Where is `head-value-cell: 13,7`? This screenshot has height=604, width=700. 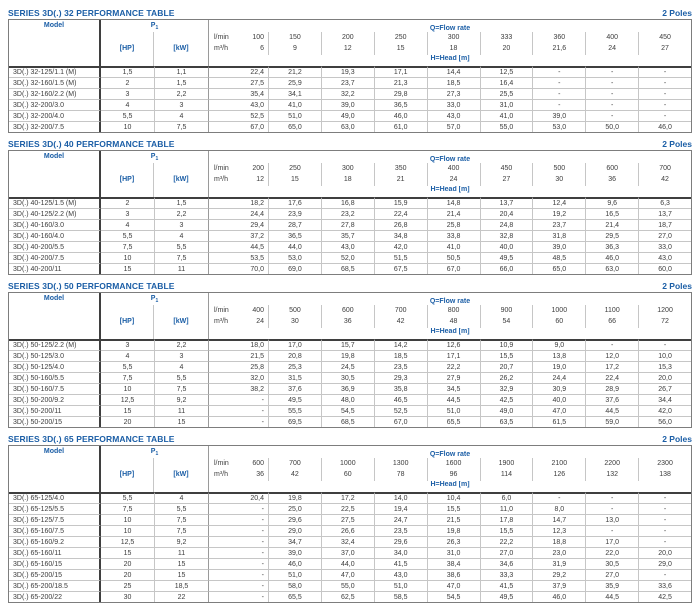 head-value-cell: 13,7 is located at coordinates (664, 213).